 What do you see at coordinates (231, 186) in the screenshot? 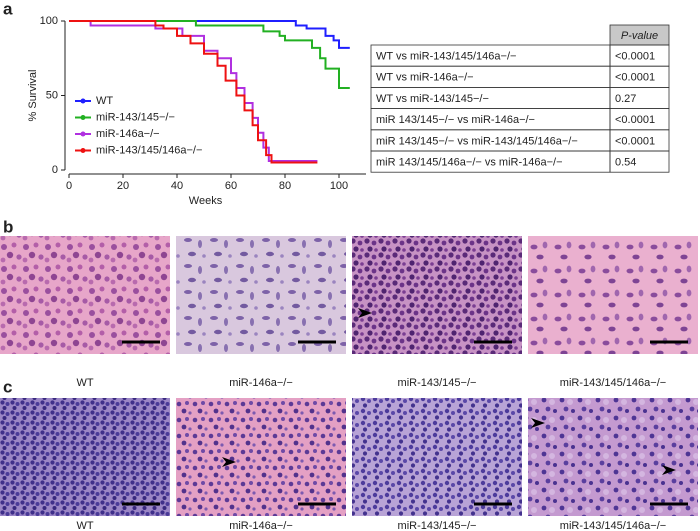
I see `x-tick-label: 60` at bounding box center [231, 186].